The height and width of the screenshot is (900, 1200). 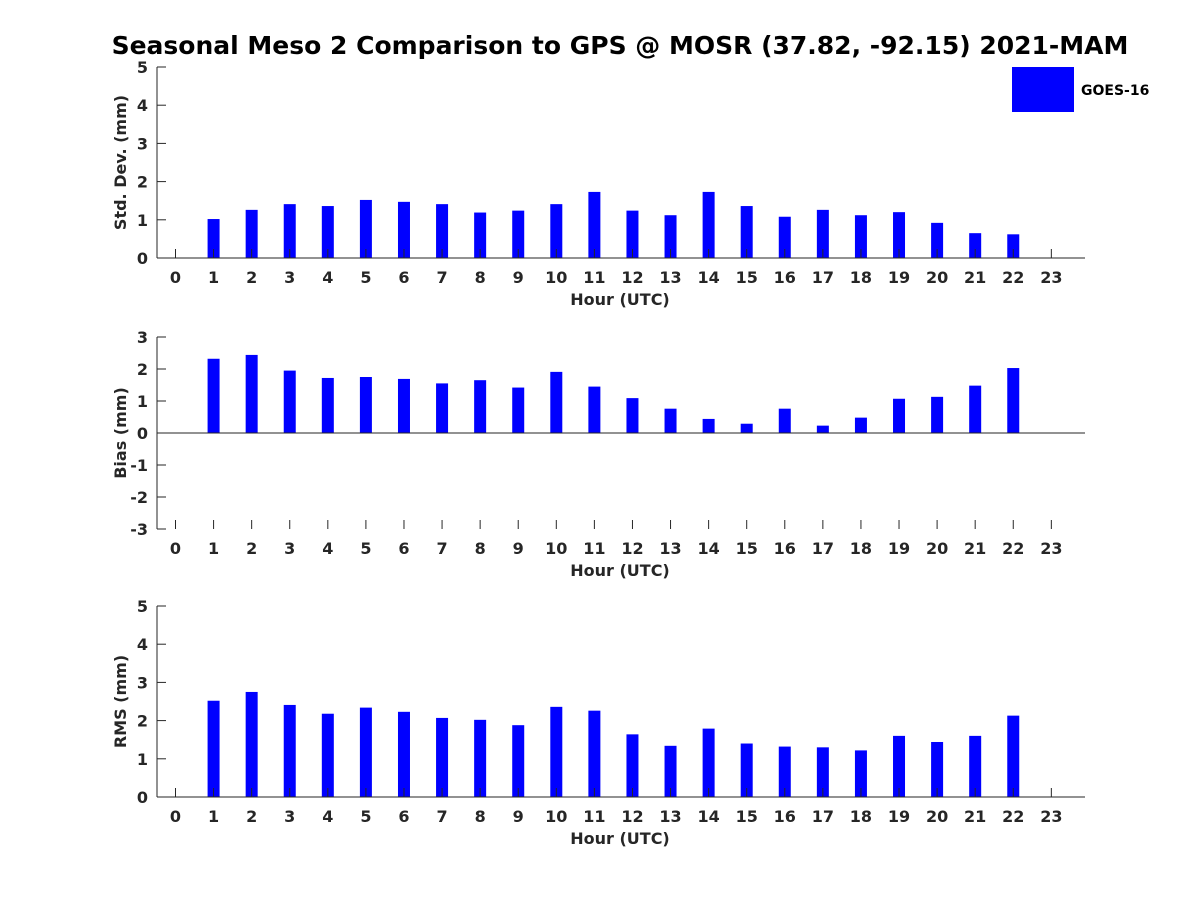 What do you see at coordinates (1080, 89) in the screenshot?
I see `legend: GOES-16` at bounding box center [1080, 89].